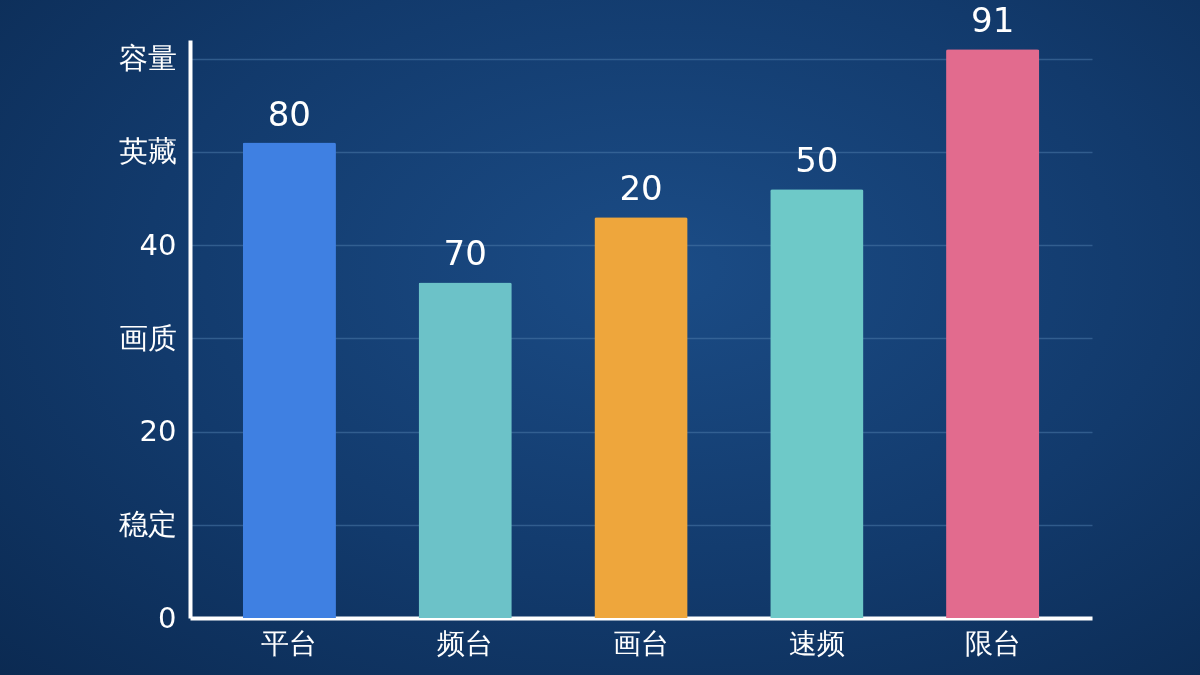 Image resolution: width=1200 pixels, height=675 pixels. Describe the element at coordinates (992, 643) in the screenshot. I see `x-tick-label: 限台` at that location.